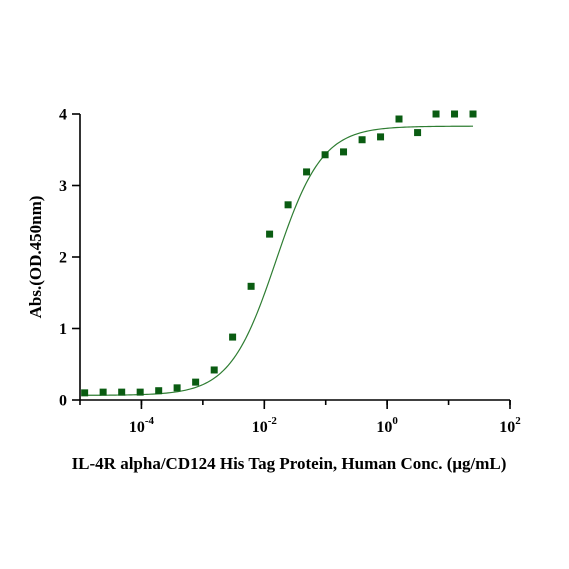  I want to click on x-tick-label: 10², so click(510, 425).